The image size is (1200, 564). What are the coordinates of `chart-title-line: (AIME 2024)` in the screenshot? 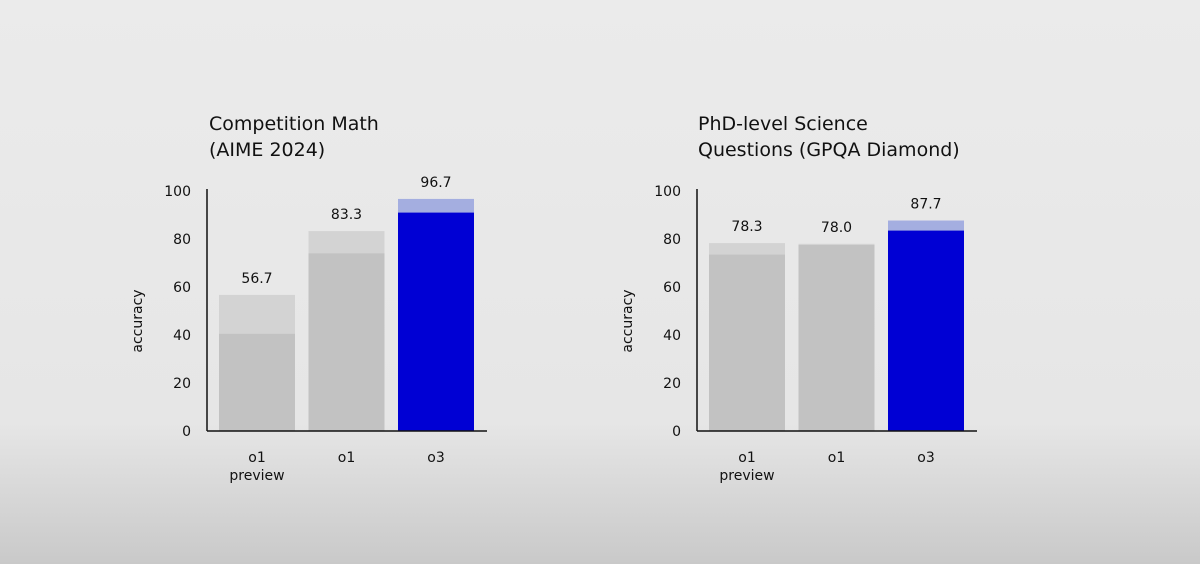 It's located at (267, 150).